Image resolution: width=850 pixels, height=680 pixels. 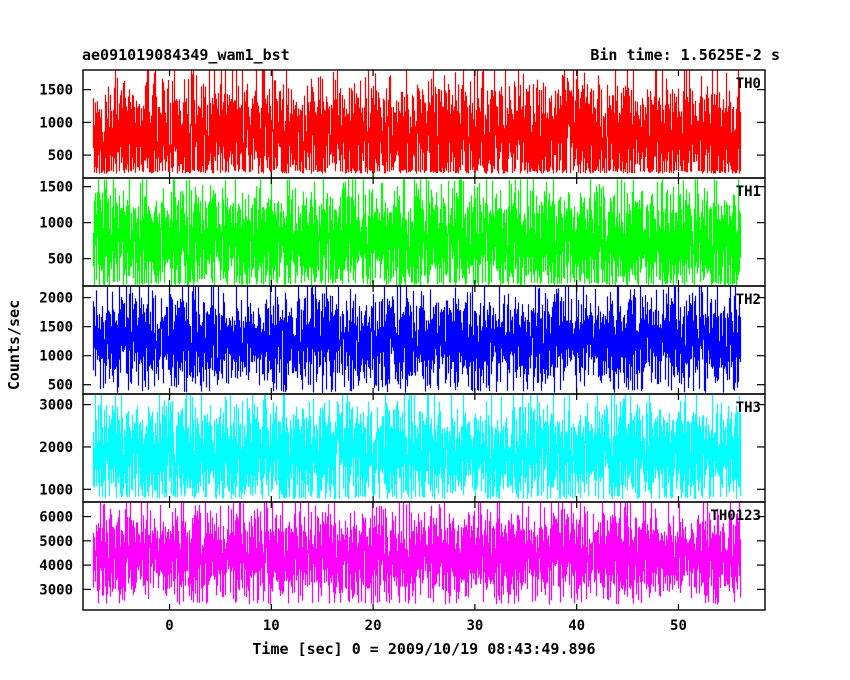 I want to click on series-line-th0, so click(x=417, y=122).